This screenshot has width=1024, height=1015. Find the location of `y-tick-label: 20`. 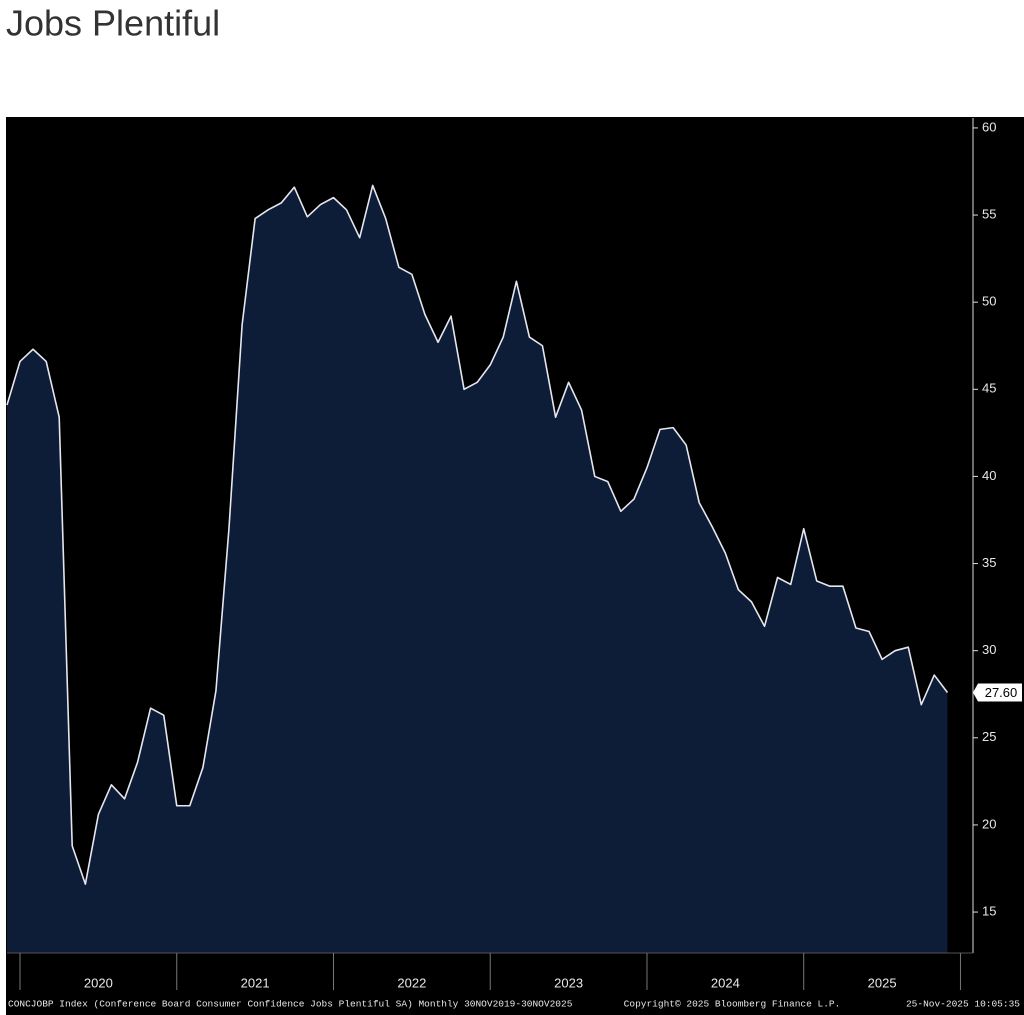

y-tick-label: 20 is located at coordinates (989, 823).